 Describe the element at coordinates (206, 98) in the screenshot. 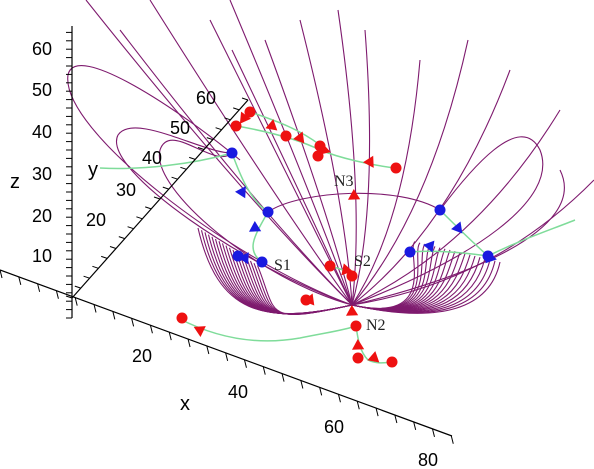

I see `y-tick-label: 60` at that location.